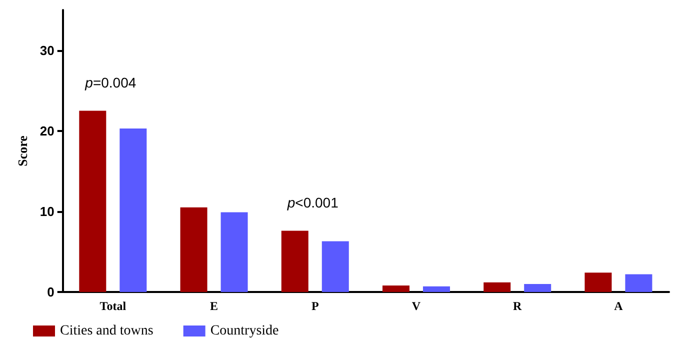  Describe the element at coordinates (110, 82) in the screenshot. I see `annotation: p=0.004` at that location.